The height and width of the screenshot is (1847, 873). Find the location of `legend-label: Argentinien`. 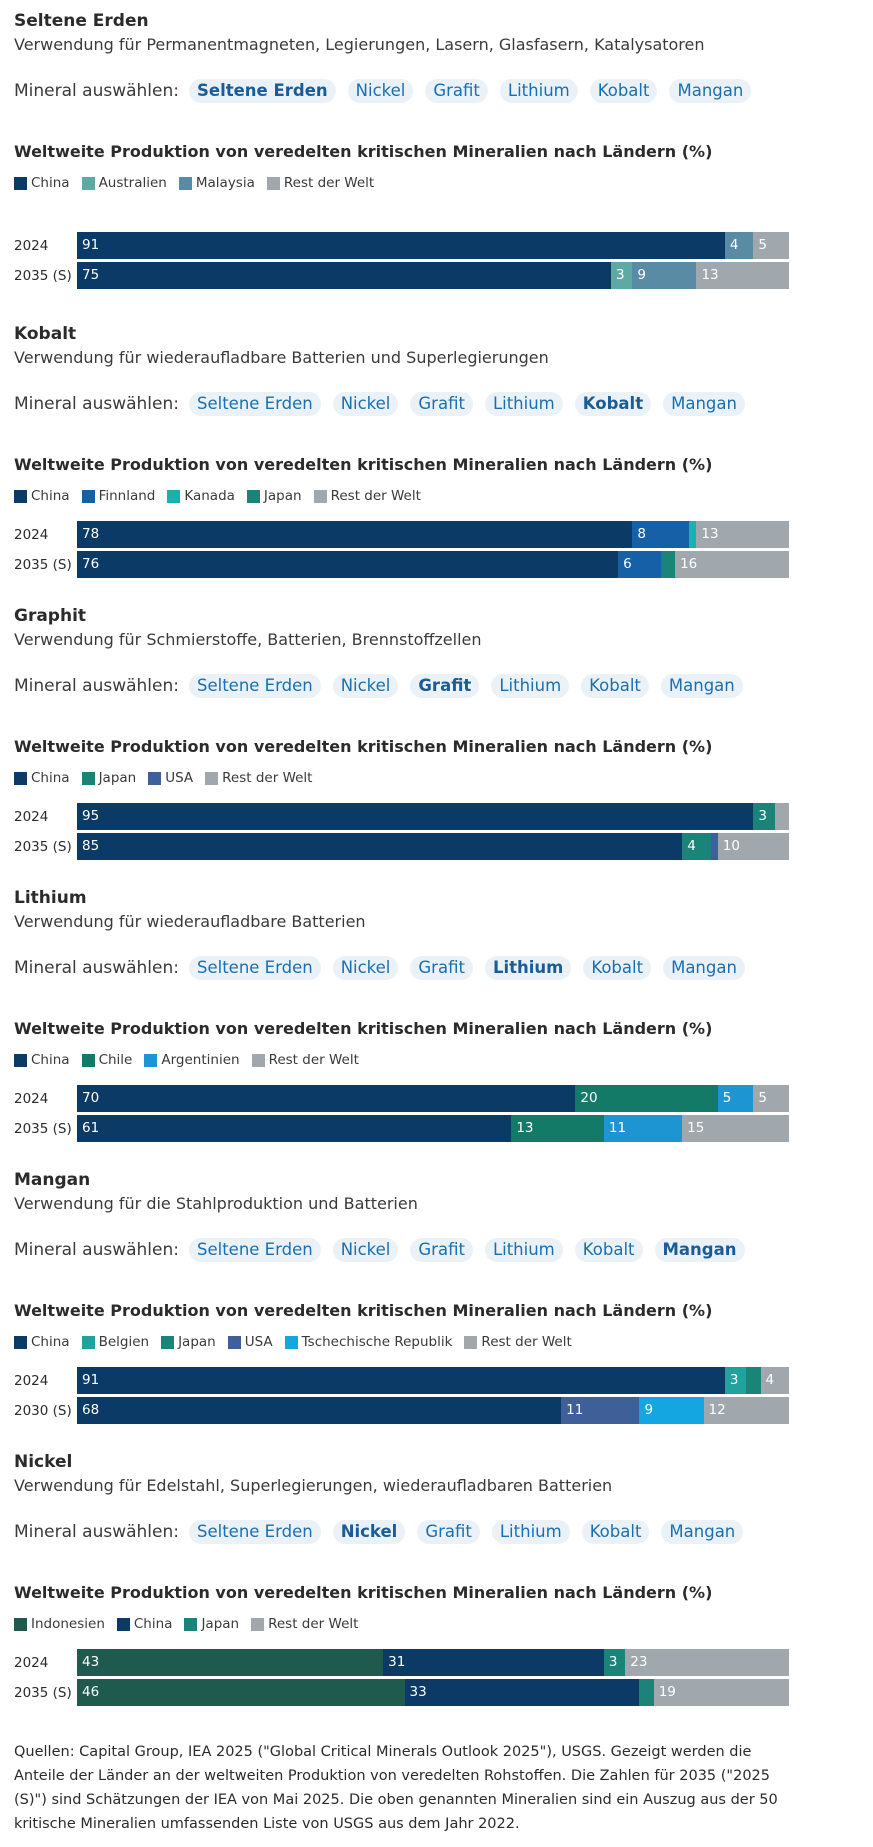

legend-label: Argentinien is located at coordinates (200, 1060).